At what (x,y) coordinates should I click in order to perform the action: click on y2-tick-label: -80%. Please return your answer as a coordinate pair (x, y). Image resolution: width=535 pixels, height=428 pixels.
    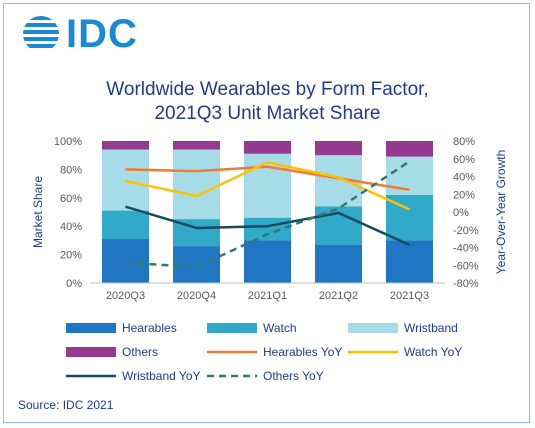
    Looking at the image, I should click on (466, 284).